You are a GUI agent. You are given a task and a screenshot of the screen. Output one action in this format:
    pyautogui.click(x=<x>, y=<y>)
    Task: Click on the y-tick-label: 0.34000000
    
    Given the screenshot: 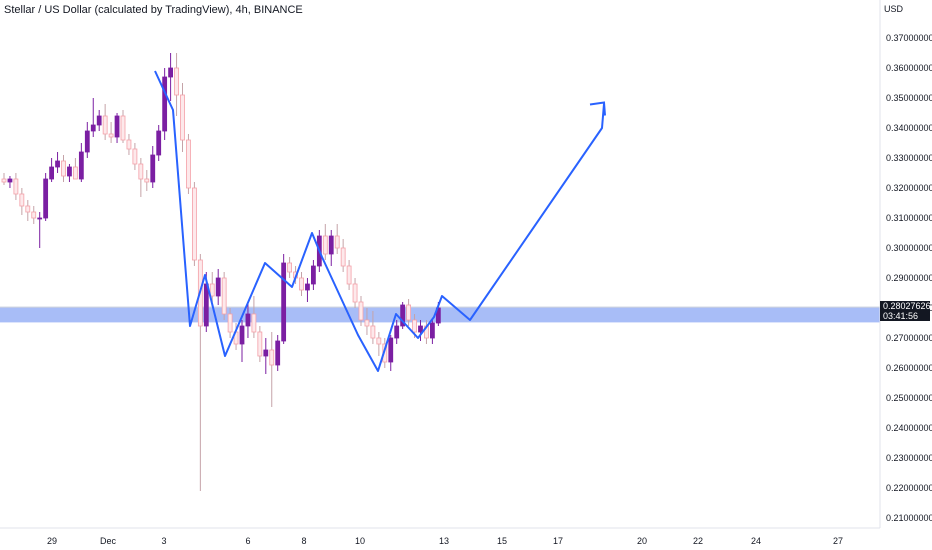 What is the action you would take?
    pyautogui.click(x=909, y=128)
    